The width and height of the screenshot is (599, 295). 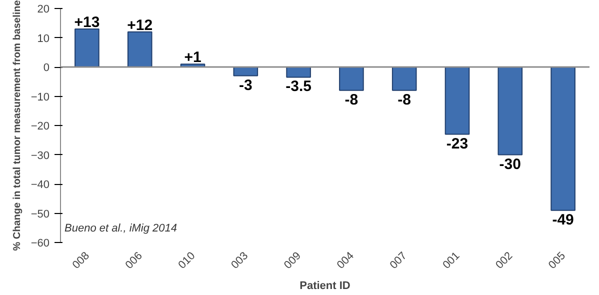 I want to click on x-tick-label: 004, so click(x=345, y=261).